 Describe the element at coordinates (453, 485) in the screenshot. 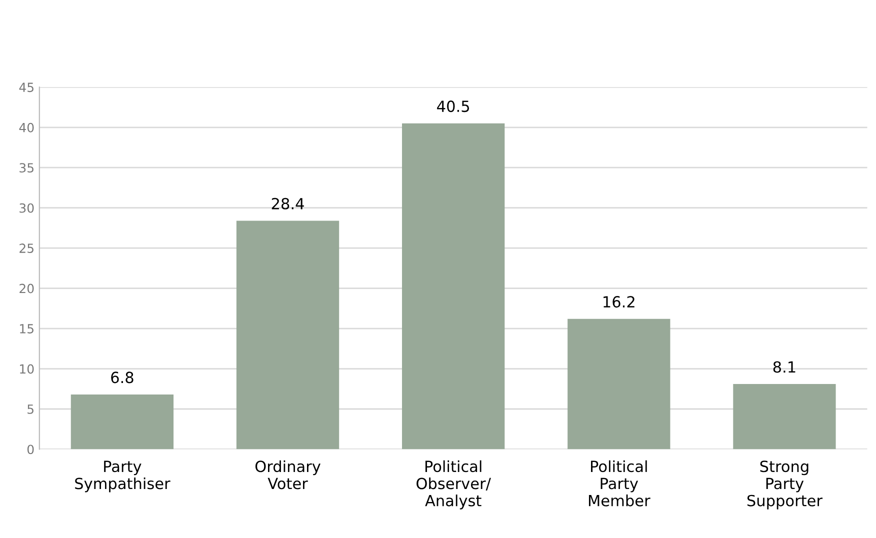

I see `x-tick-label: Political Observer/ Analyst` at that location.